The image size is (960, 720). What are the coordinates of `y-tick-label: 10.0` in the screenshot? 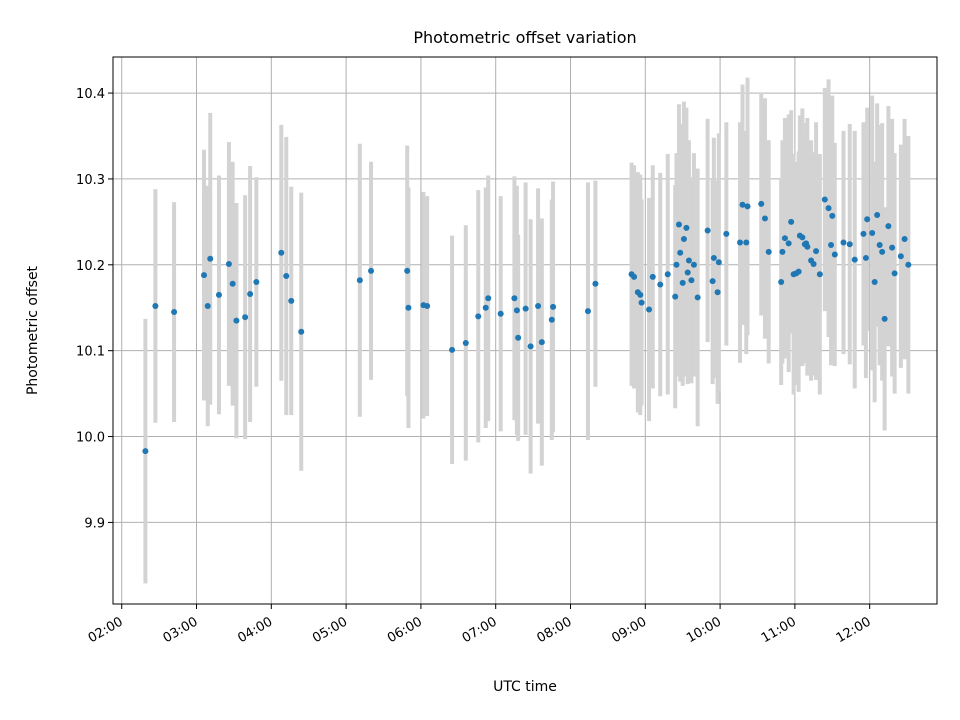 It's located at (90, 438).